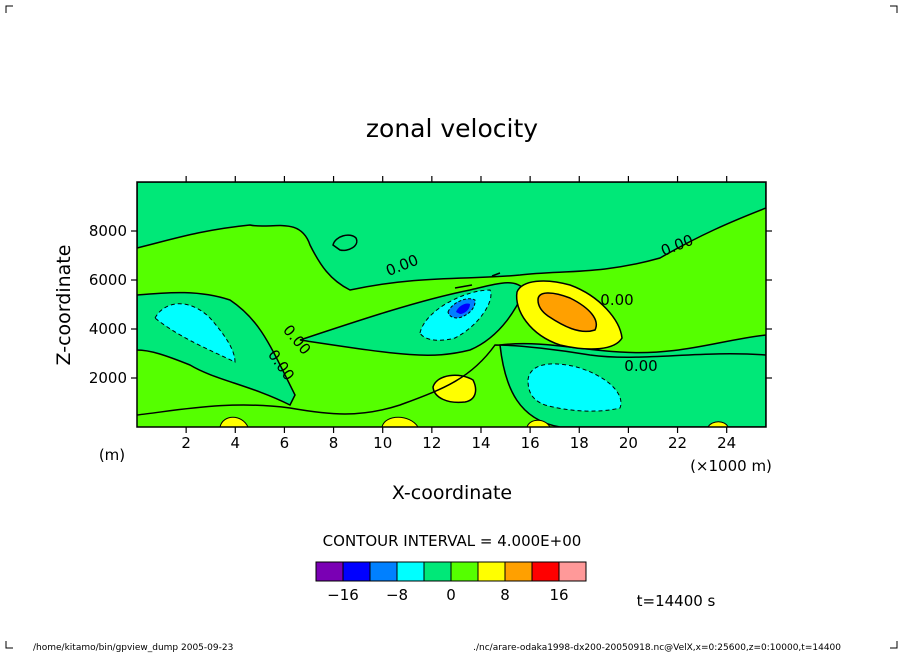  Describe the element at coordinates (477, 280) in the screenshot. I see `zero-line-tick` at that location.